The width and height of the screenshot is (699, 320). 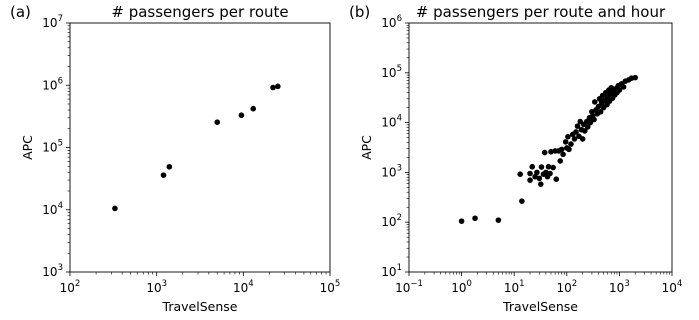 I want to click on chart-title: # passengers per route, so click(x=199, y=12).